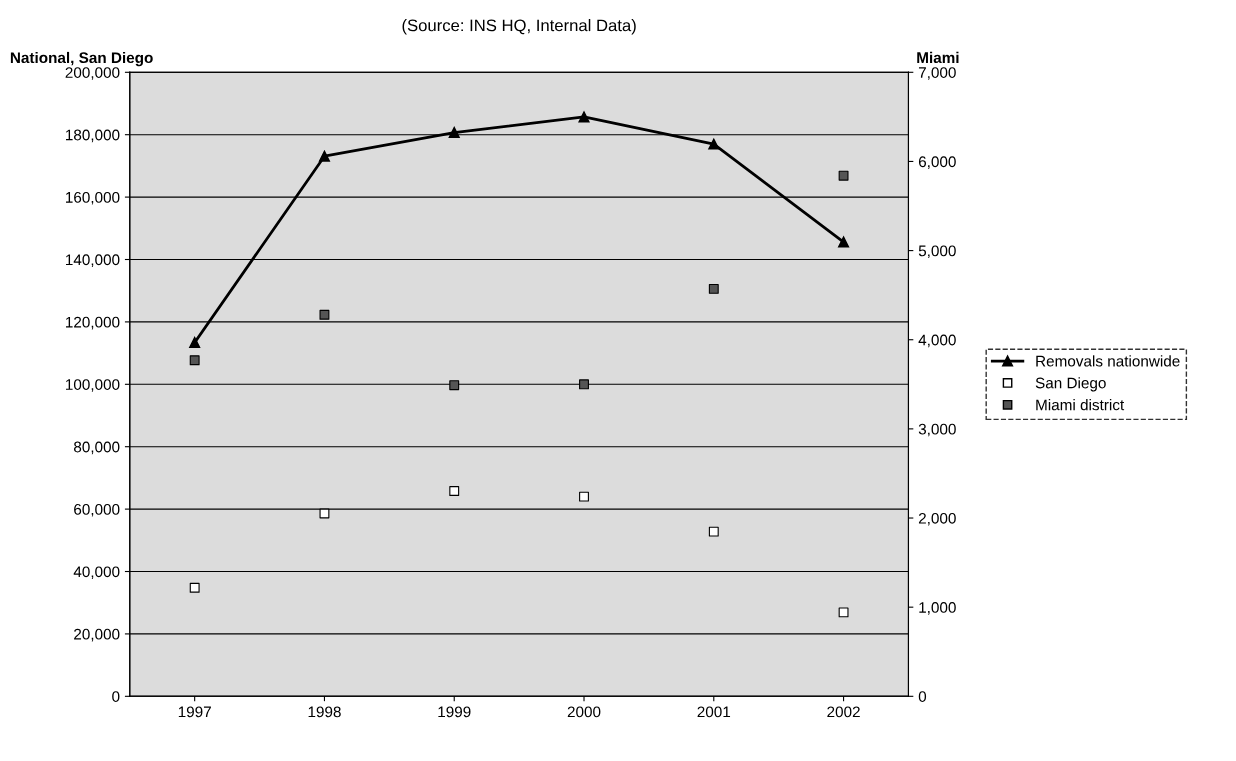 Image resolution: width=1236 pixels, height=761 pixels. What do you see at coordinates (1080, 405) in the screenshot?
I see `legend-label: Miami district` at bounding box center [1080, 405].